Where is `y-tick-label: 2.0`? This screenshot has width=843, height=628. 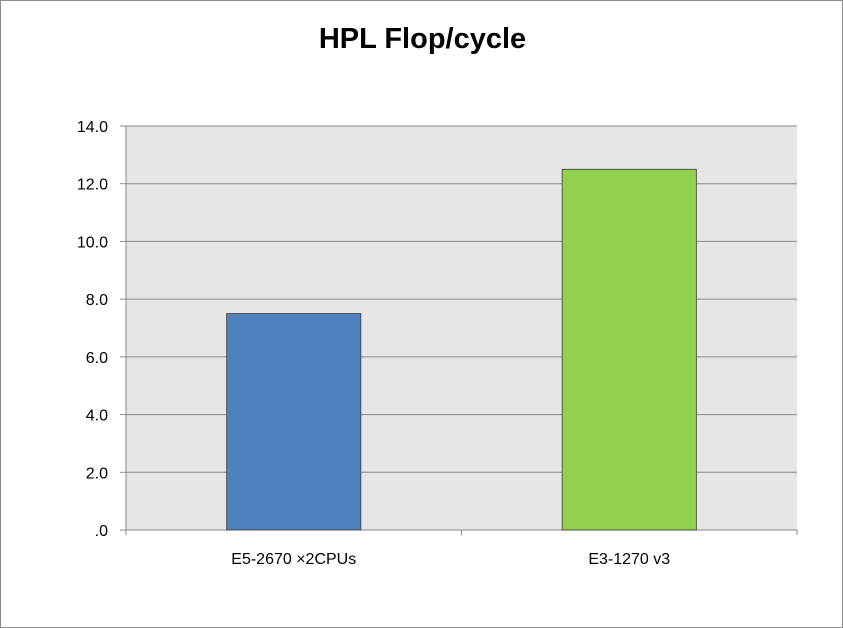 y-tick-label: 2.0 is located at coordinates (97, 473).